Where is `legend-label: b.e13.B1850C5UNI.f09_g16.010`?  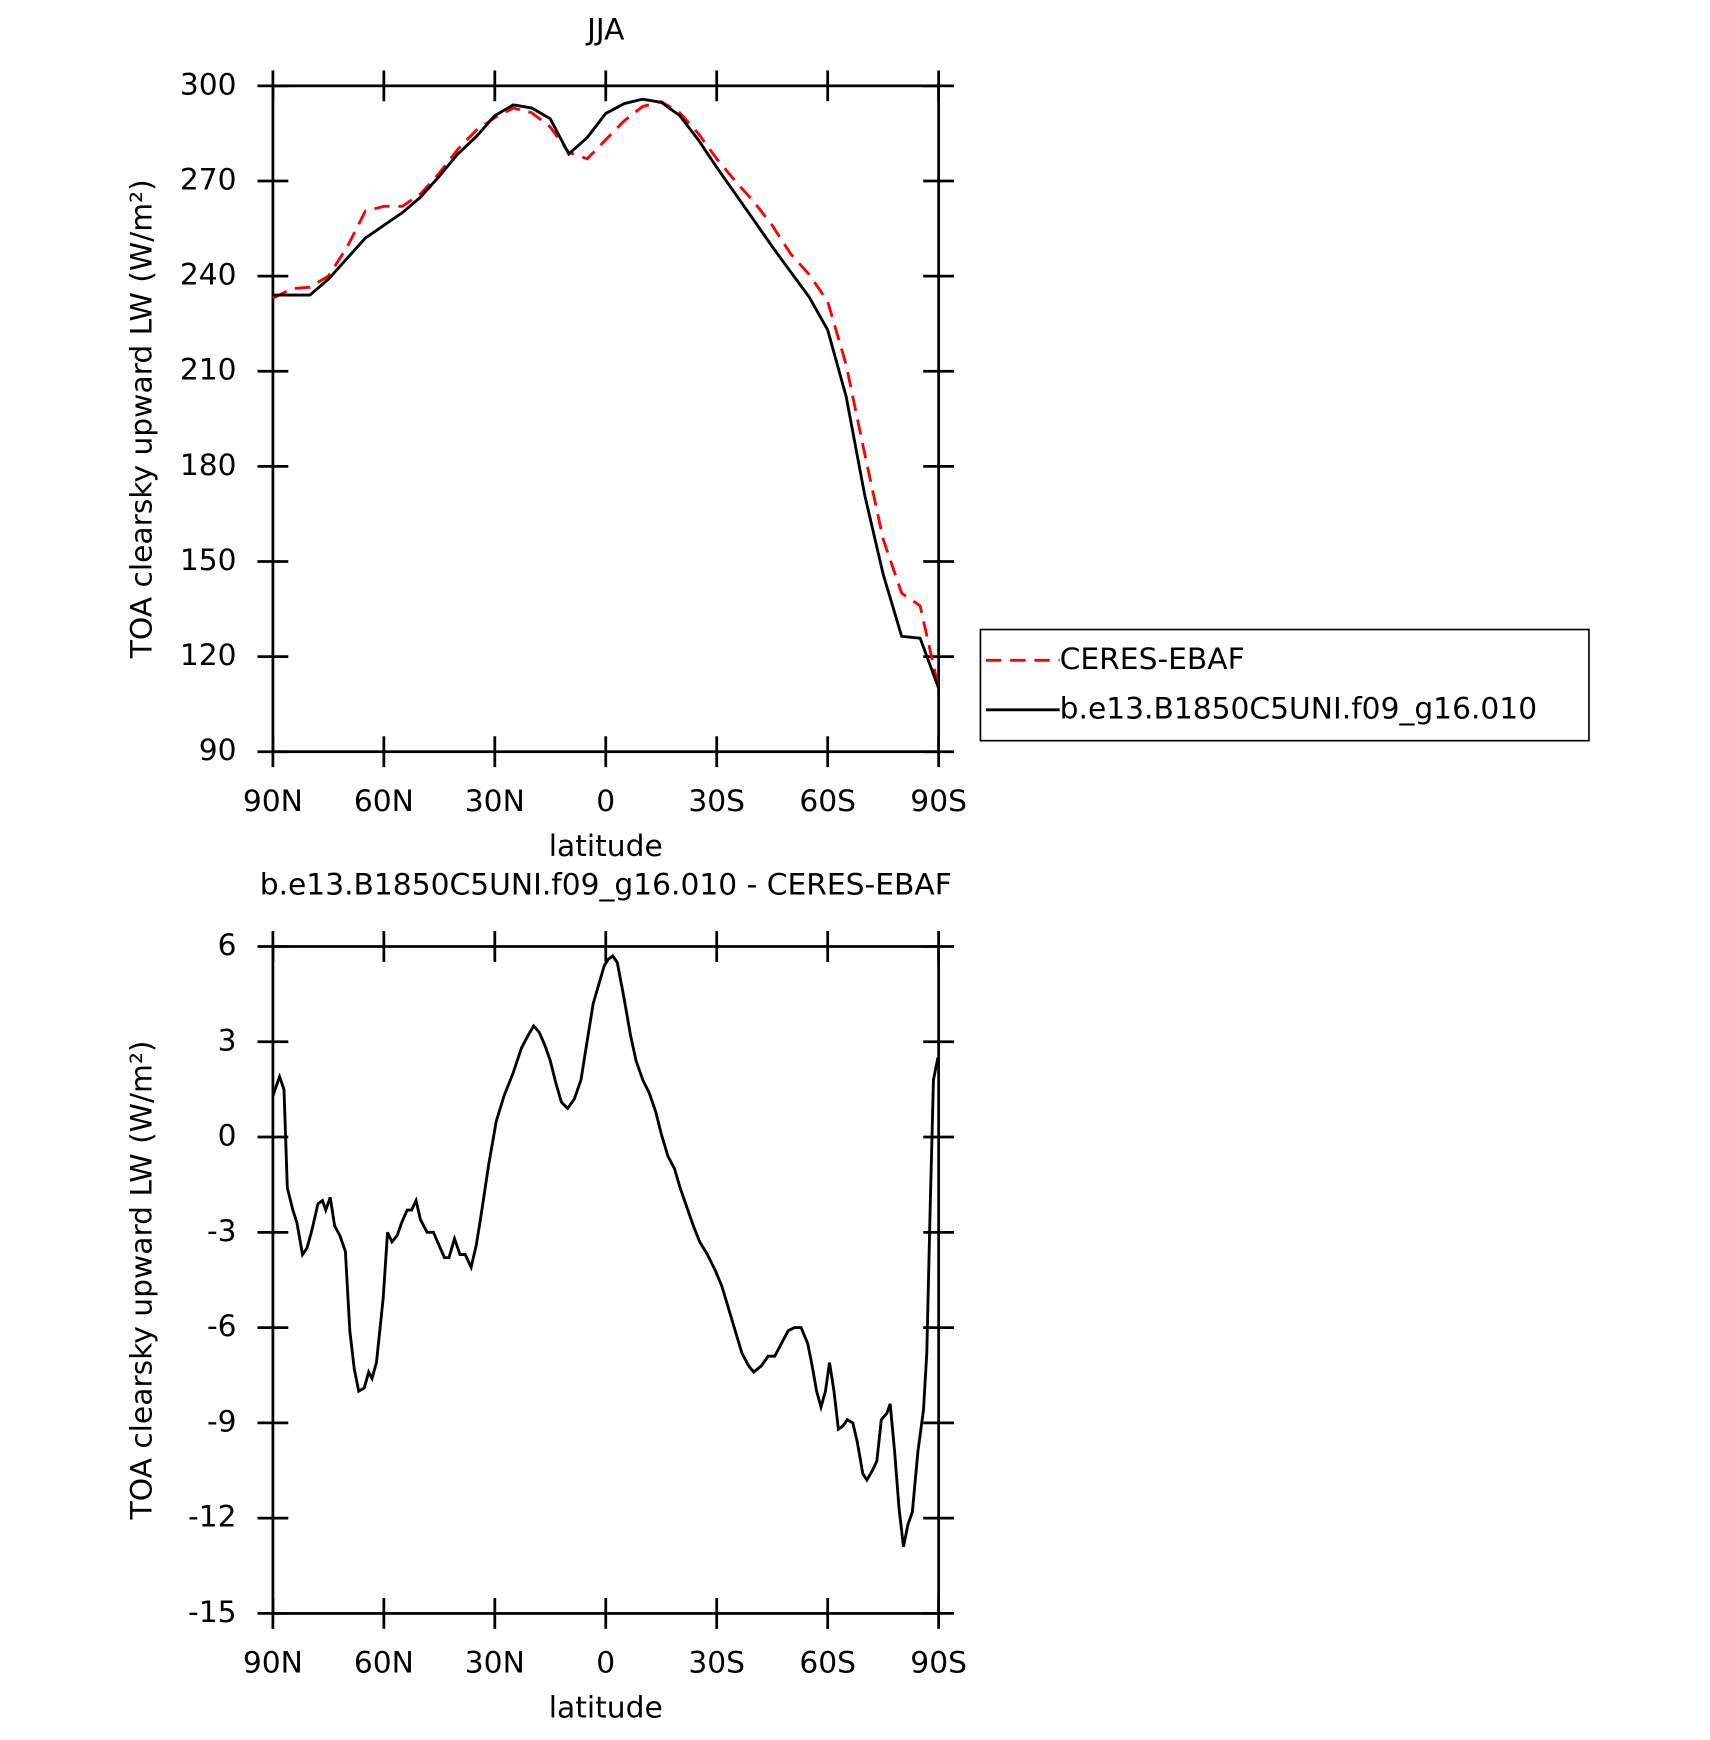
legend-label: b.e13.B1850C5UNI.f09_g16.010 is located at coordinates (1298, 708).